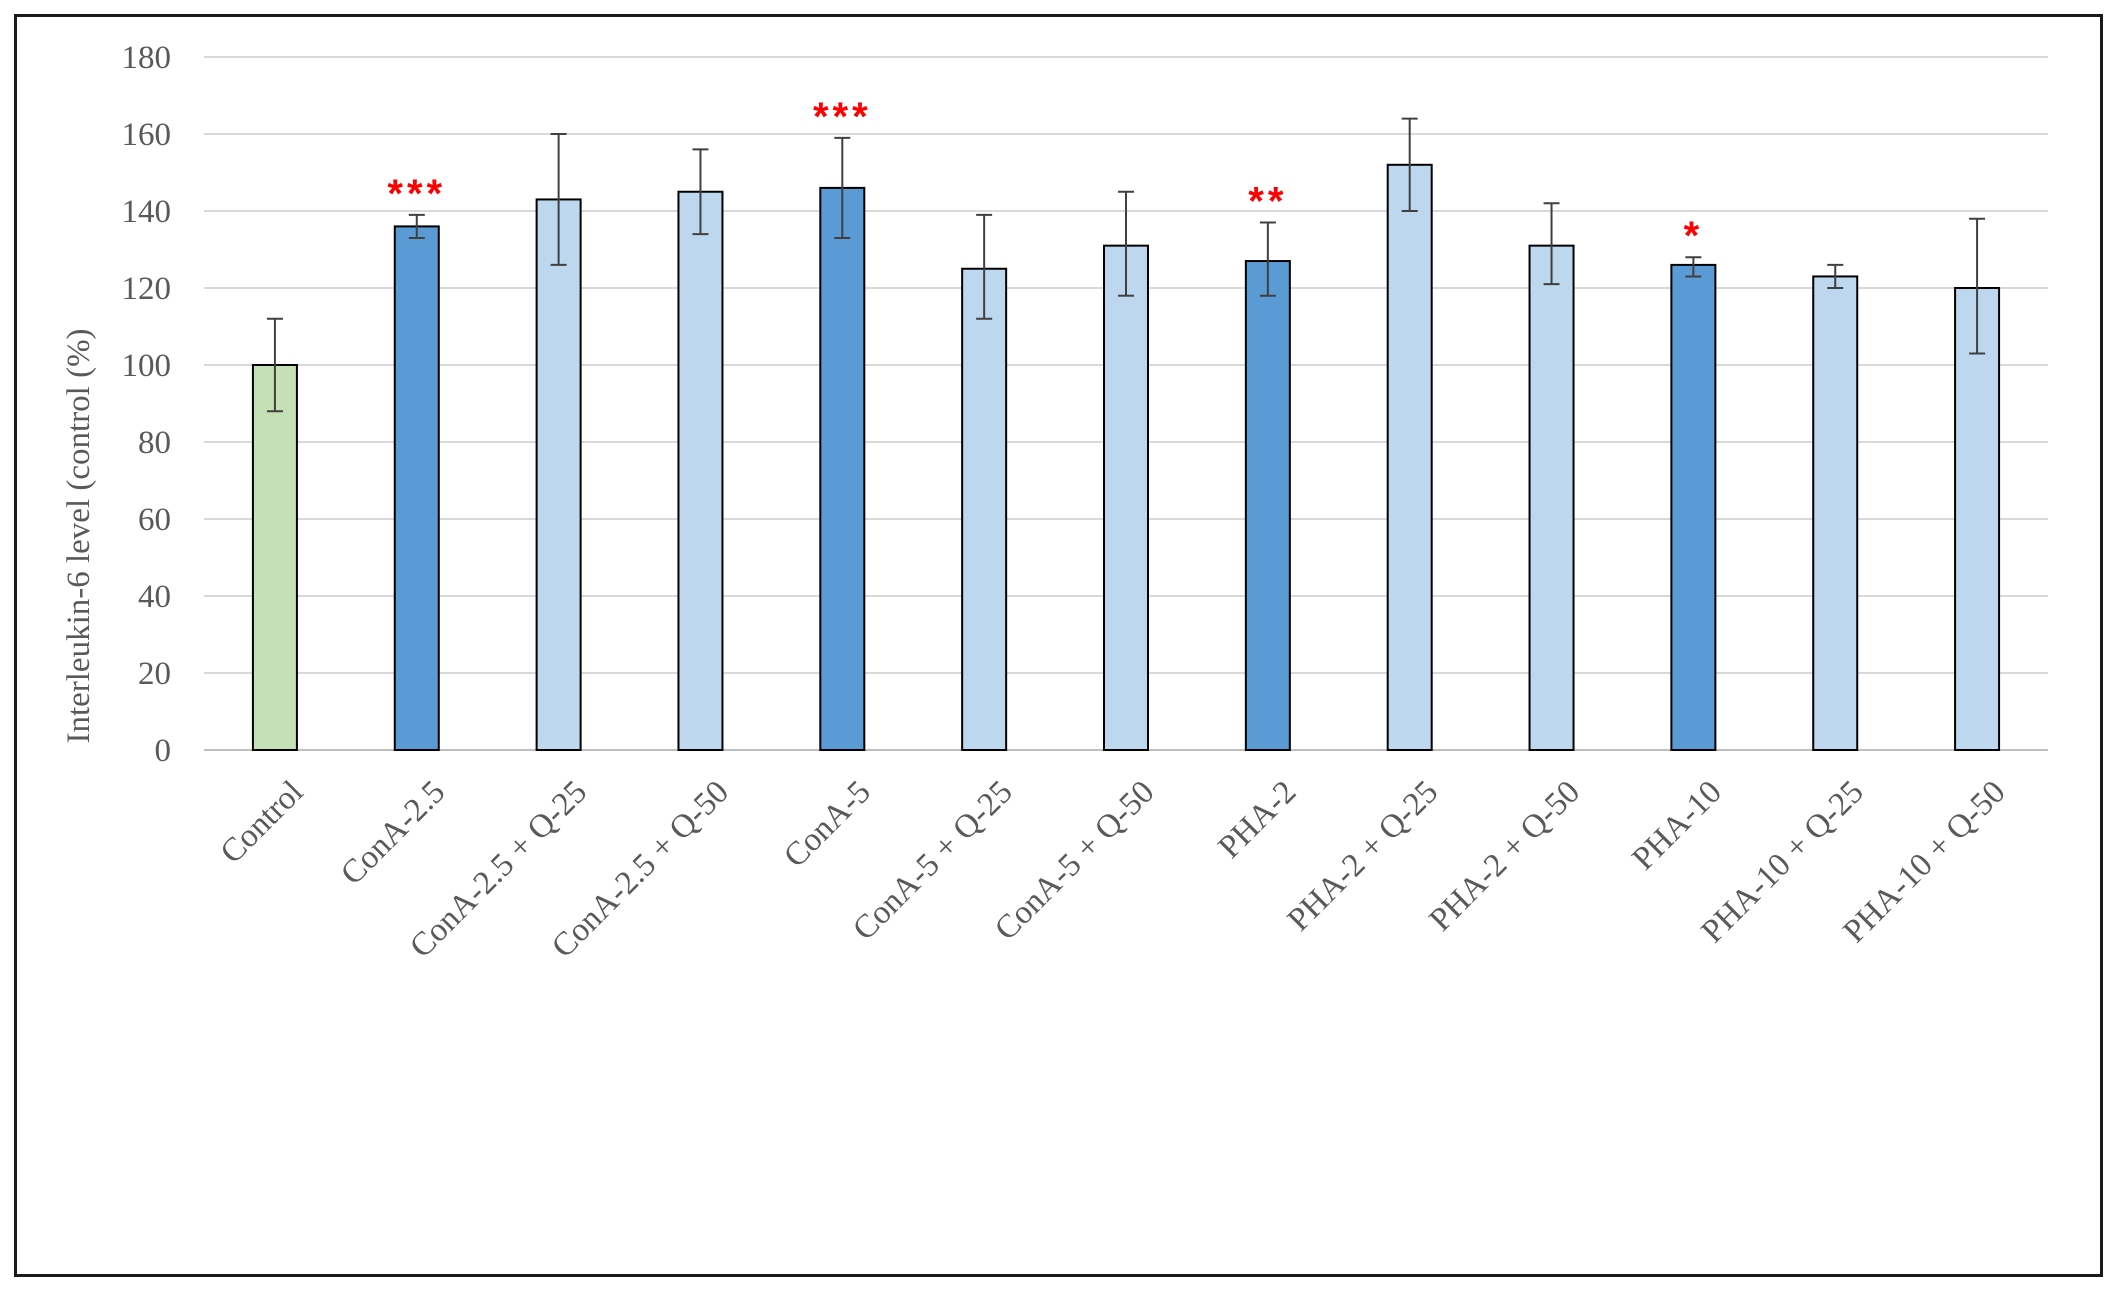  I want to click on y-axis-title: Interleukin-6 level (control (%), so click(79, 535).